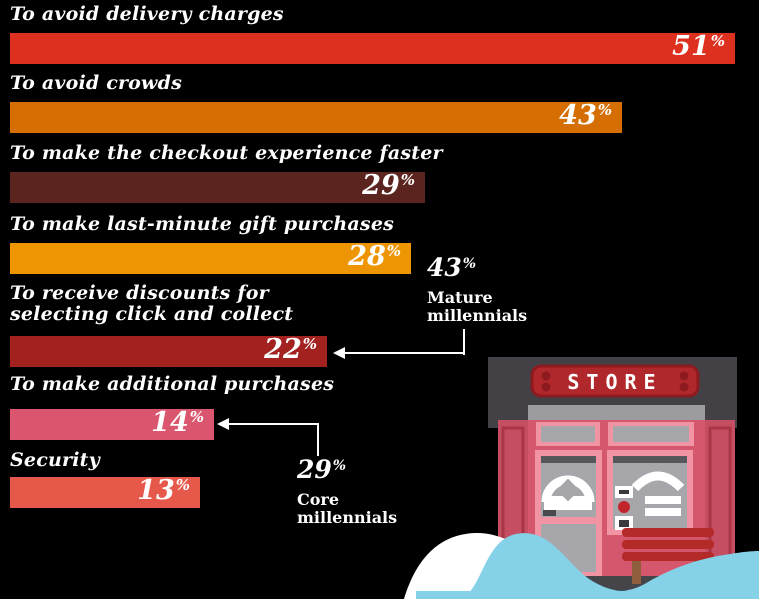 The image size is (759, 599). I want to click on bar: 13%, so click(105, 491).